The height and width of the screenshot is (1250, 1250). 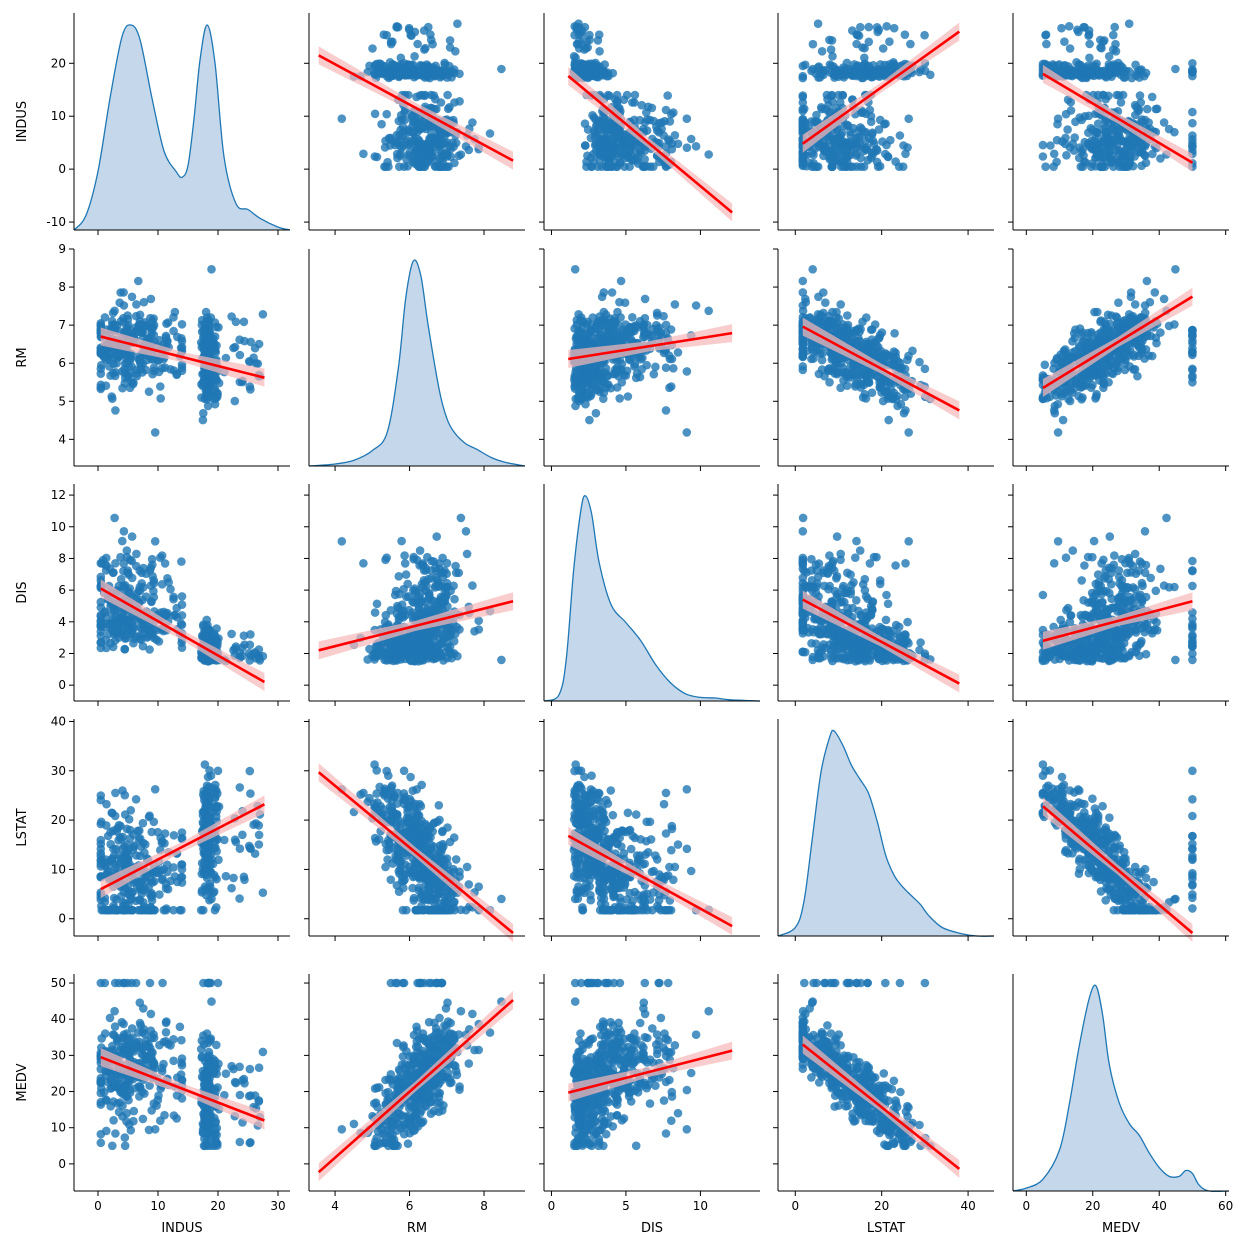 What do you see at coordinates (62, 622) in the screenshot?
I see `y-tick-label: 4` at bounding box center [62, 622].